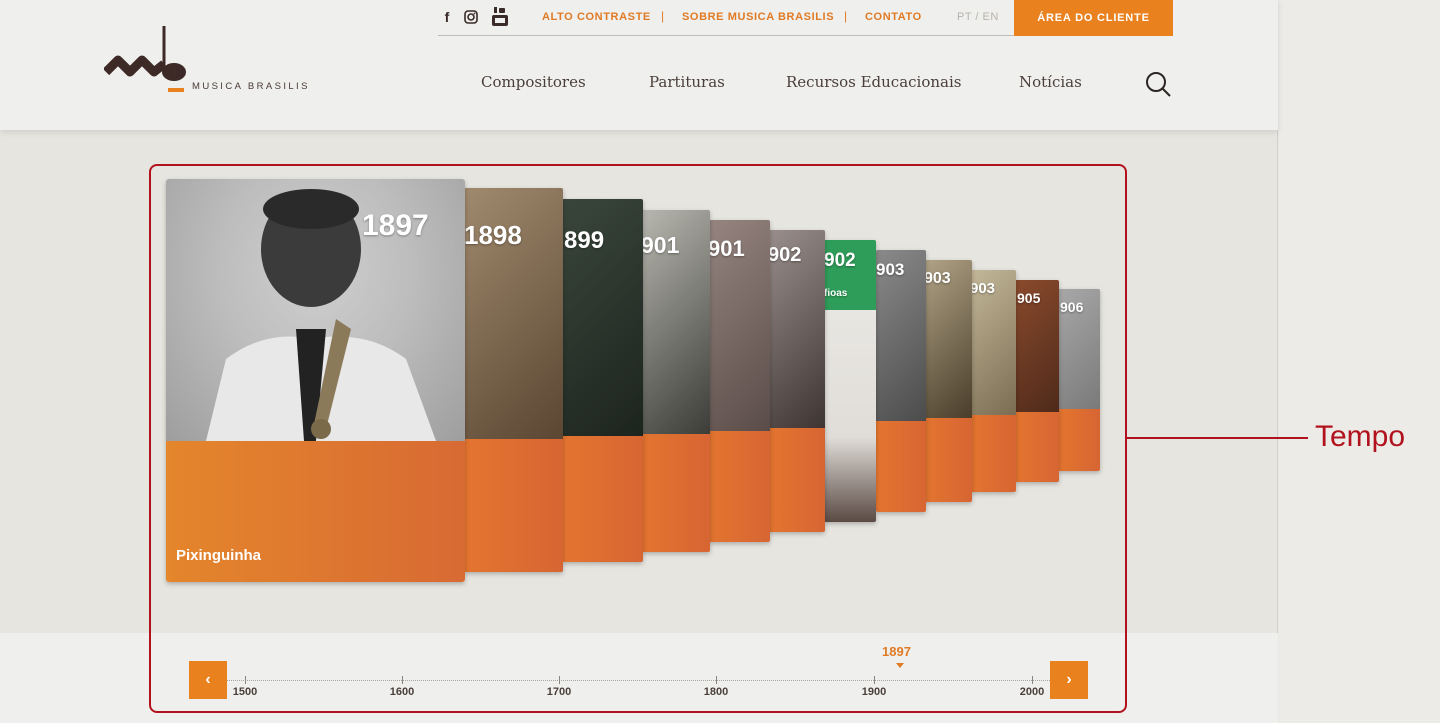 This screenshot has height=723, width=1440. Describe the element at coordinates (1158, 84) in the screenshot. I see `search-icon` at that location.